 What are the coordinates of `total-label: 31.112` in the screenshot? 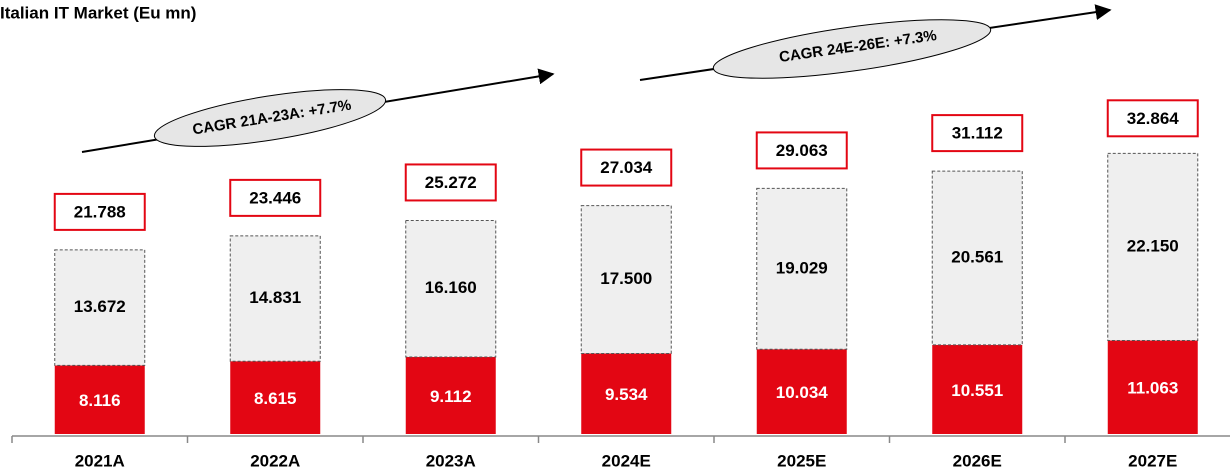 It's located at (977, 133).